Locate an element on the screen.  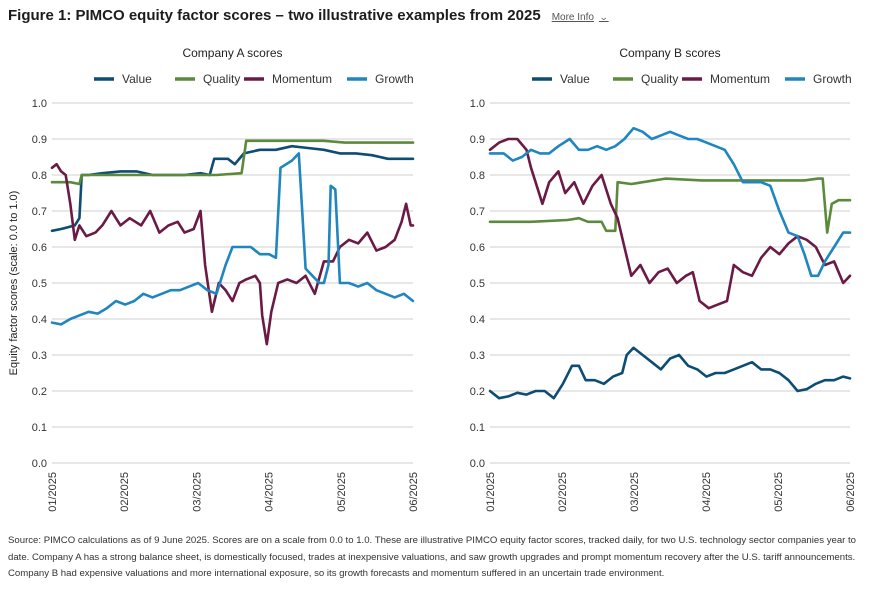
more-info-link: More Info ⌄ is located at coordinates (580, 17).